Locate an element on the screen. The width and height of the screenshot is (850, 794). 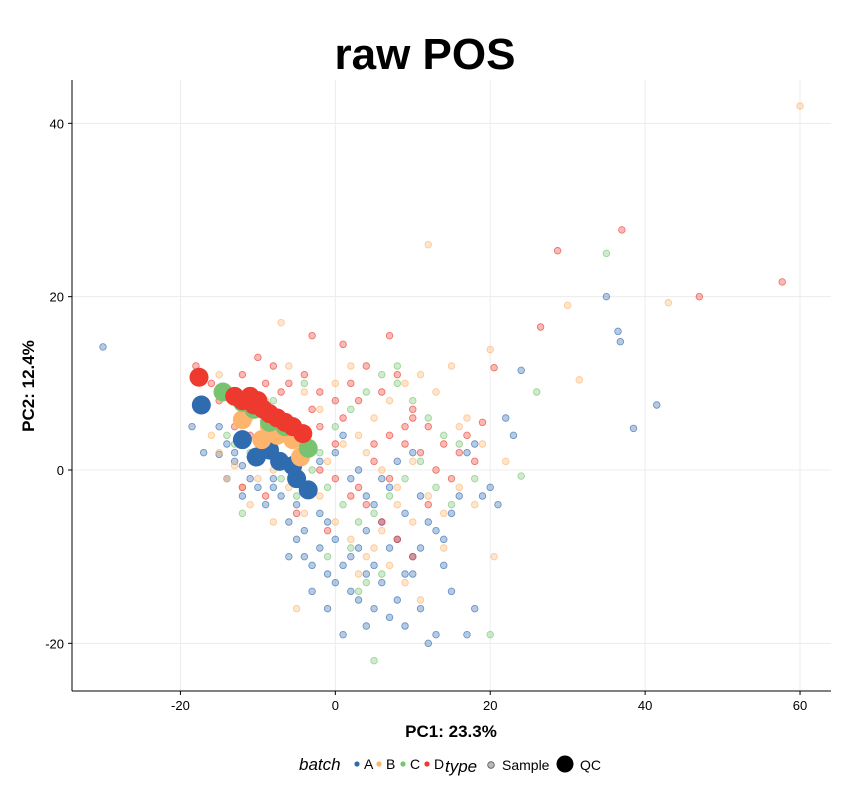
qc-points is located at coordinates (253, 433).